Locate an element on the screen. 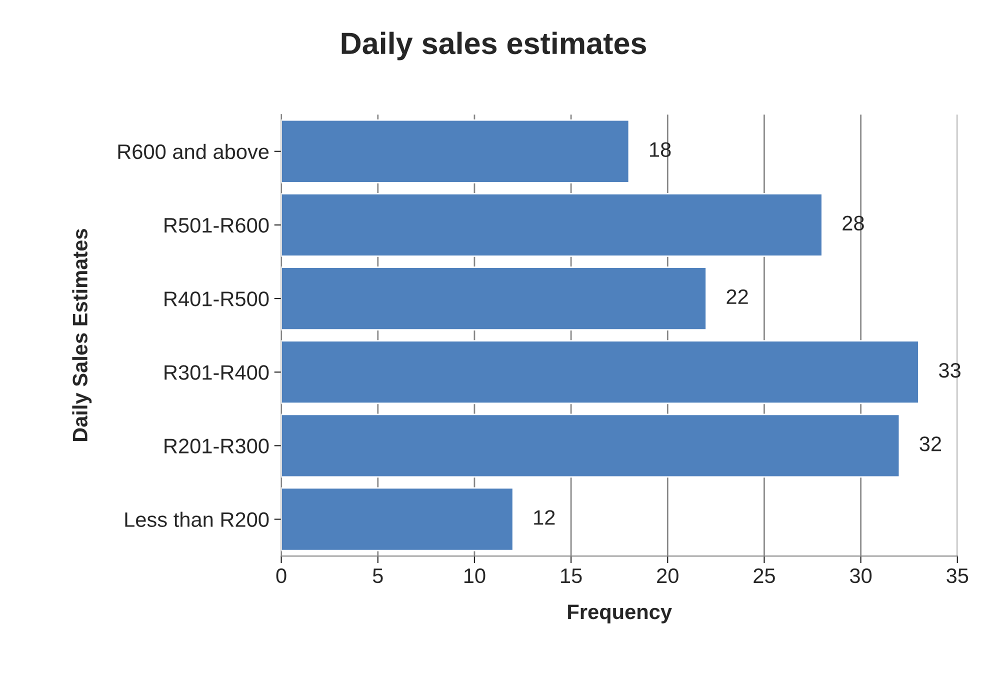 The image size is (987, 674). x-tick-label: 20 is located at coordinates (667, 576).